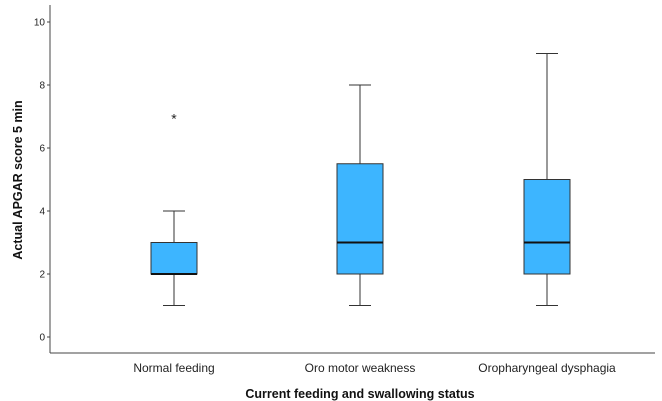 Image resolution: width=662 pixels, height=401 pixels. What do you see at coordinates (40, 23) in the screenshot?
I see `y-tick-label: 10` at bounding box center [40, 23].